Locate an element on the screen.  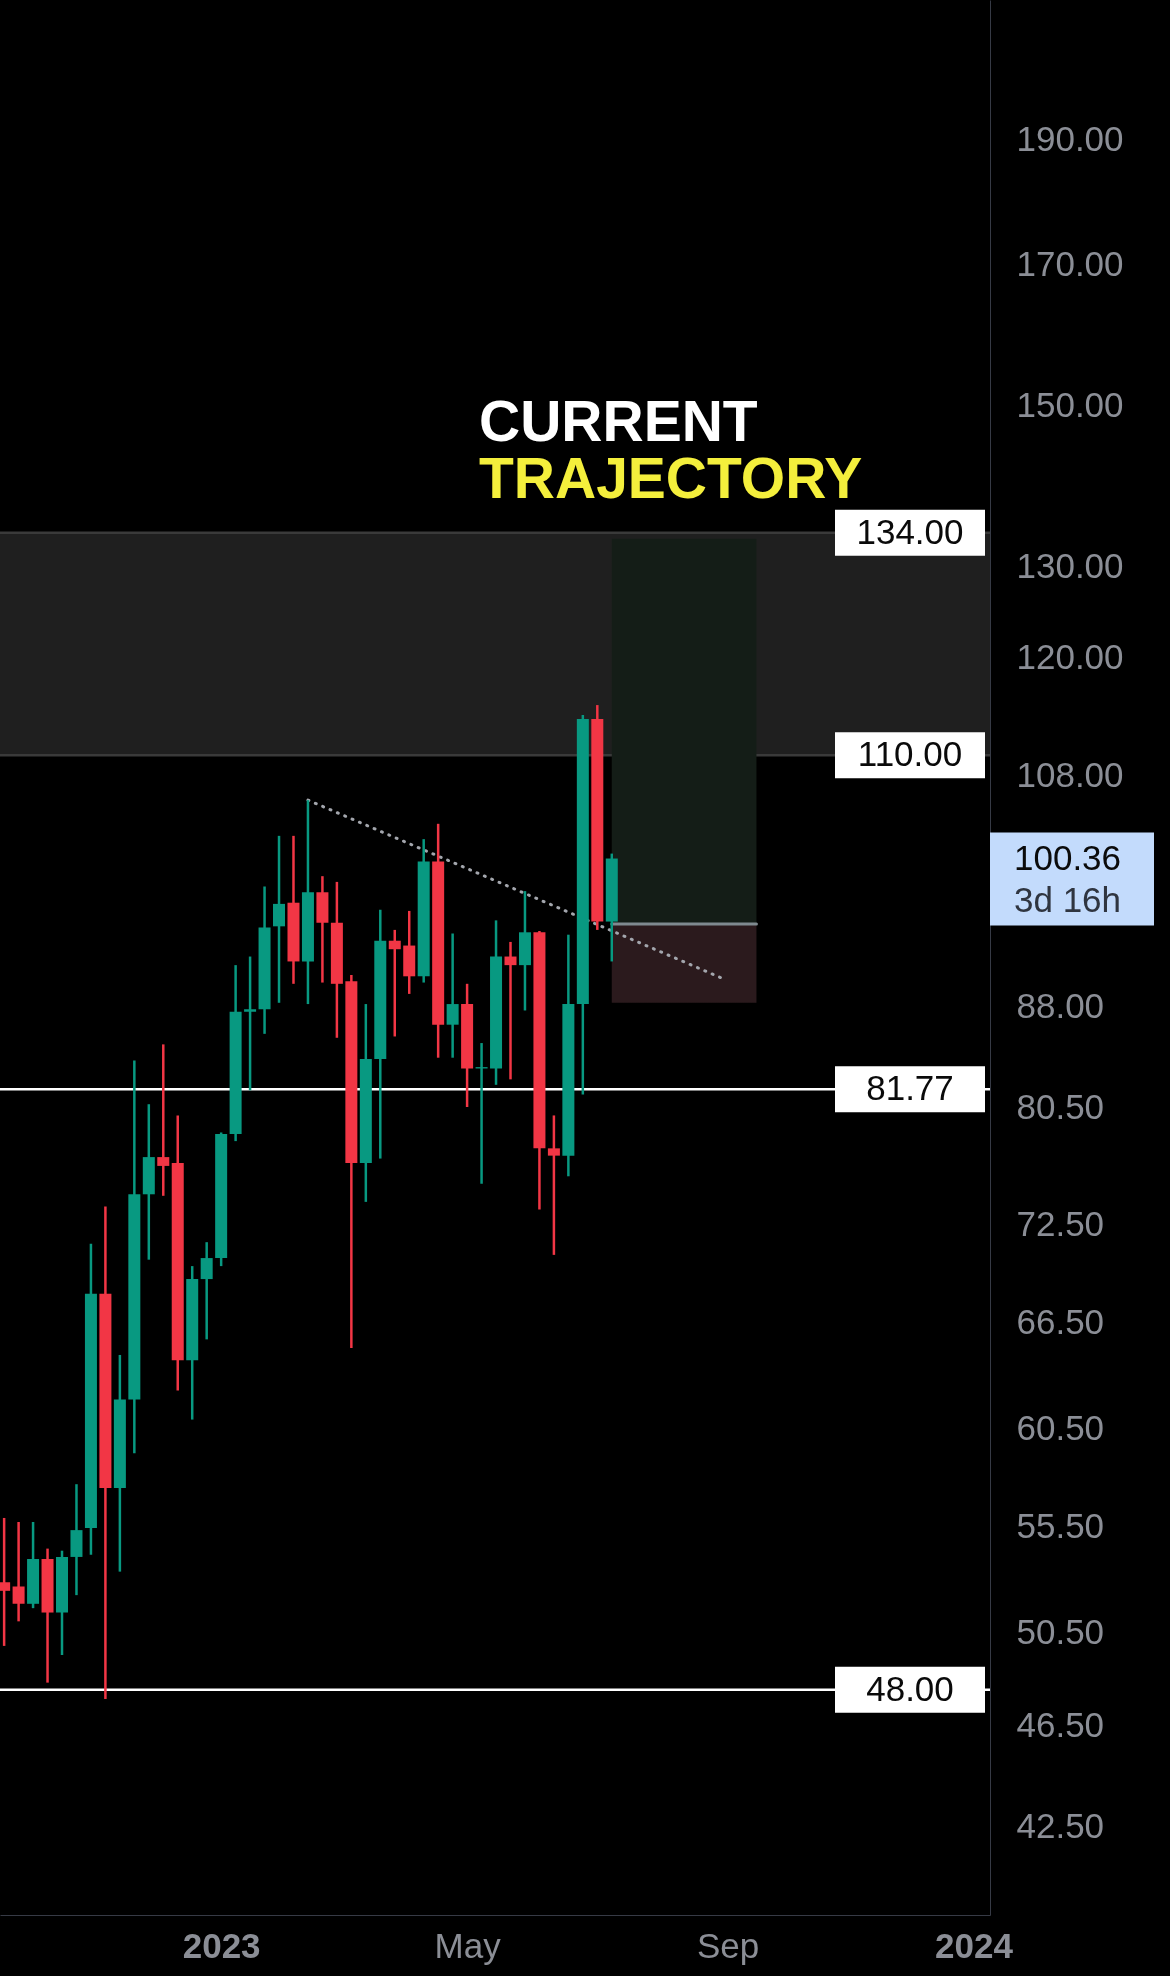
y-tick-label: 170.00 is located at coordinates (1070, 264).